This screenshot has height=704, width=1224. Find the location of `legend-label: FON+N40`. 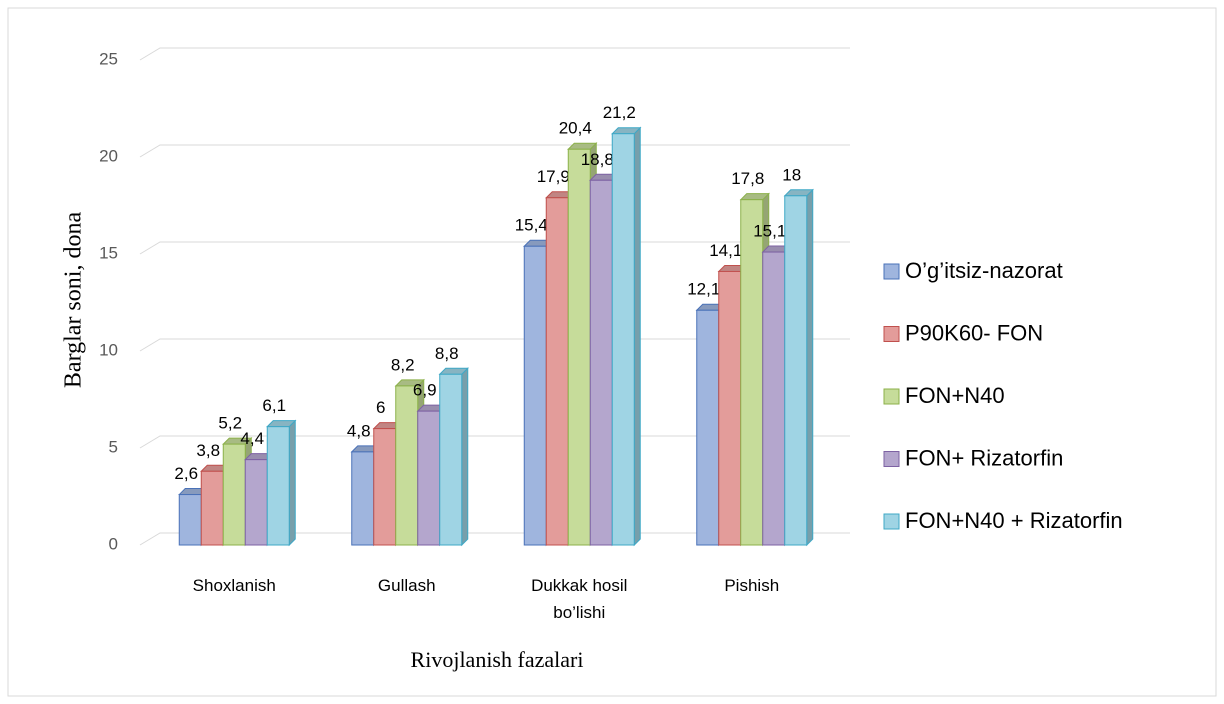

legend-label: FON+N40 is located at coordinates (955, 395).